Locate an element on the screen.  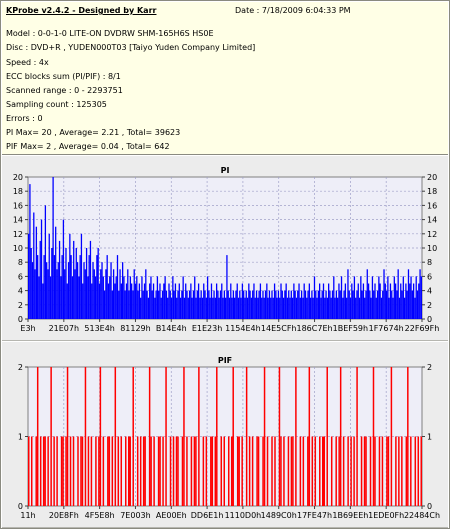
pi-ytick-label-right: 4 is located at coordinates (429, 291).